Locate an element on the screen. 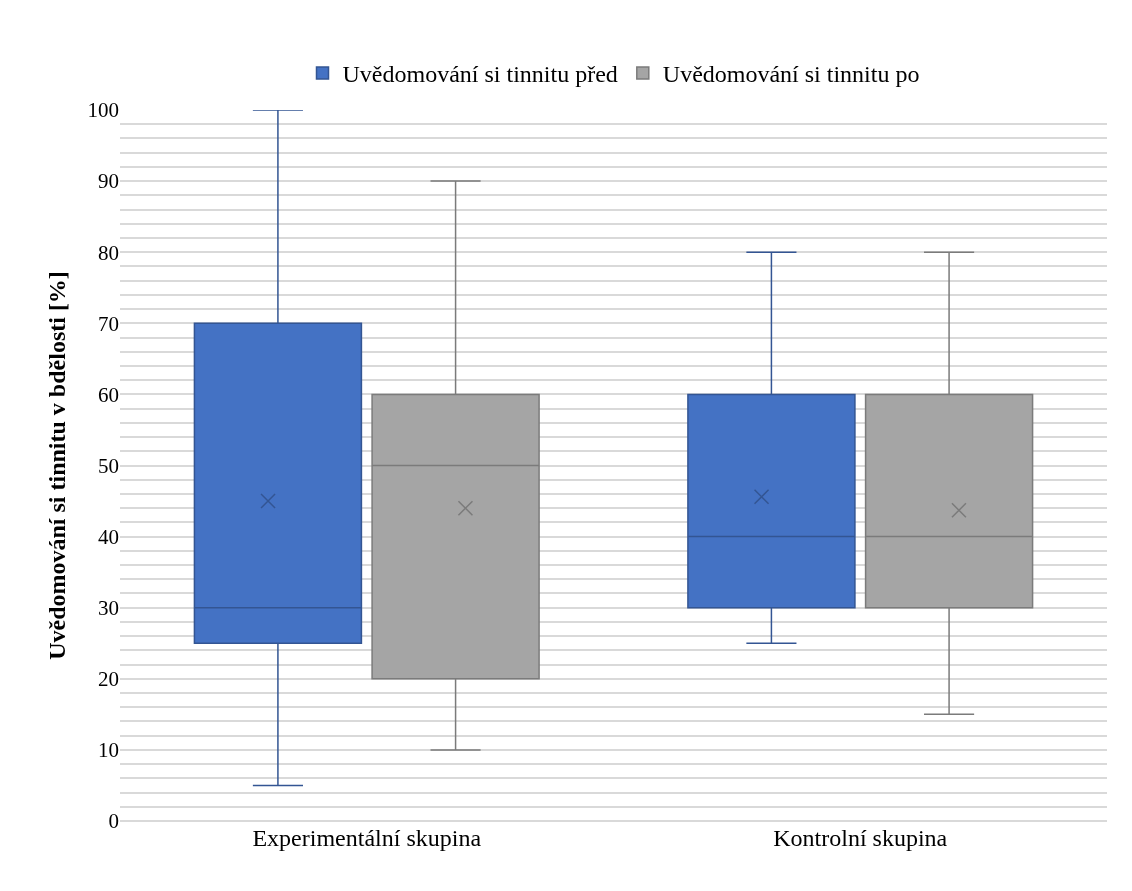  y-tick-label: 10 is located at coordinates (108, 750).